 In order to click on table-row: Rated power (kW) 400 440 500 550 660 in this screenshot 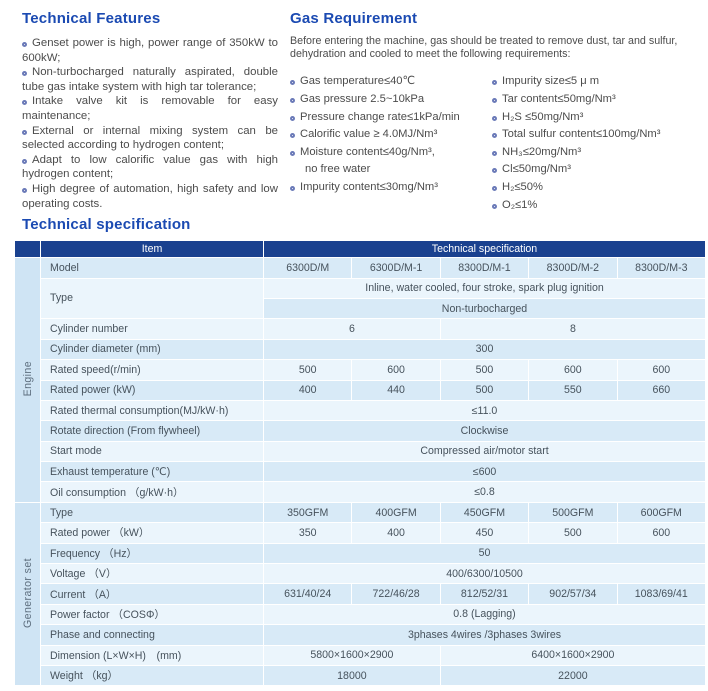, I will do `click(360, 390)`.